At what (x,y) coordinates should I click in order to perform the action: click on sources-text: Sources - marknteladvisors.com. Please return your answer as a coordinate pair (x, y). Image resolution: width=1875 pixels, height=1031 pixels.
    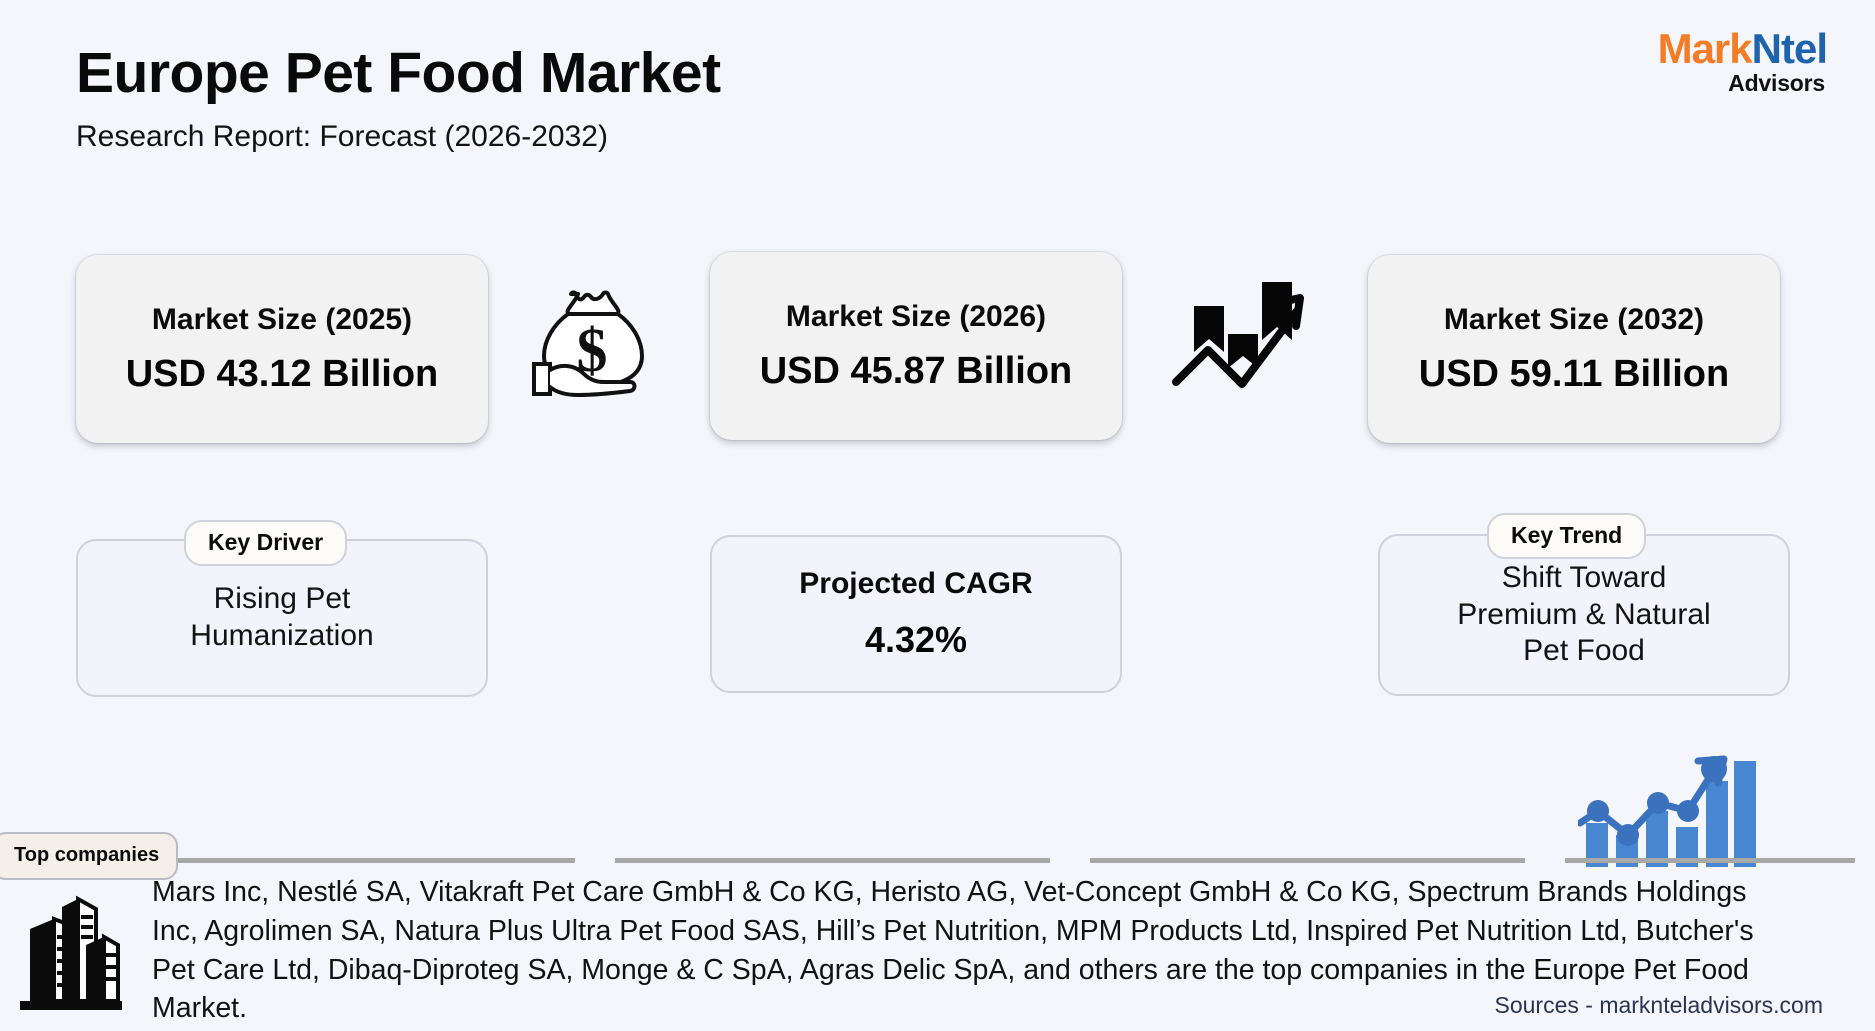
    Looking at the image, I should click on (1659, 1005).